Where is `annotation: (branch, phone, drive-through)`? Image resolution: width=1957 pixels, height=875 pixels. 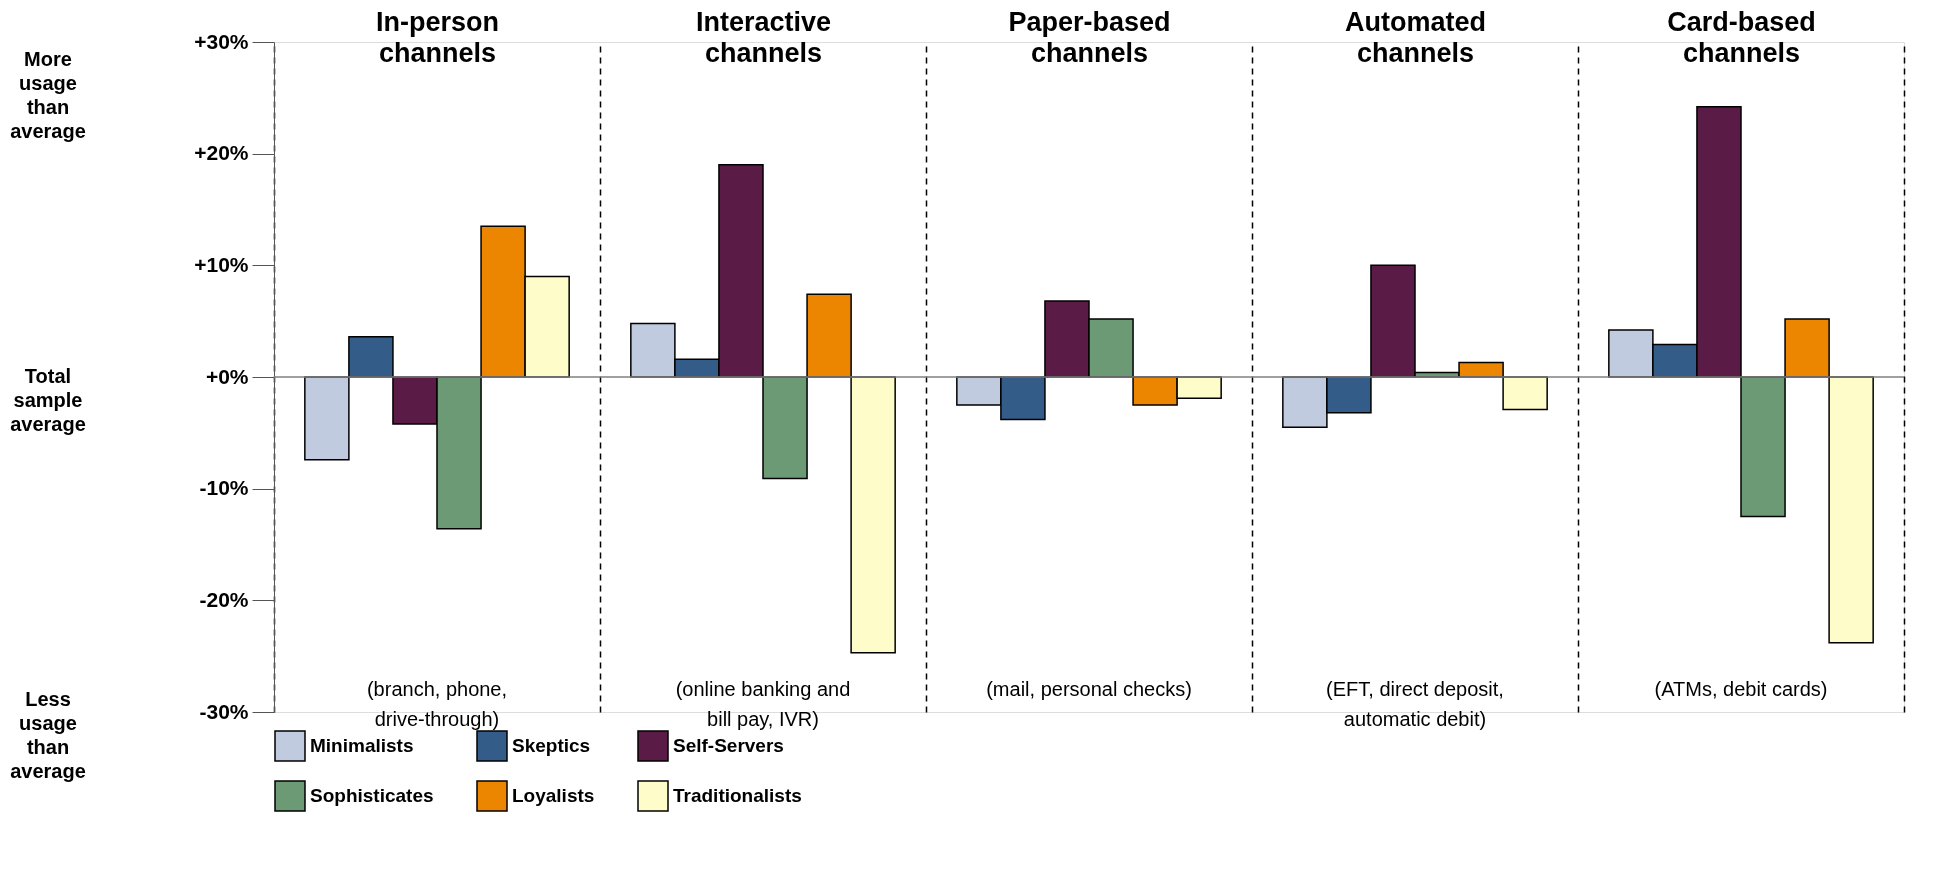 annotation: (branch, phone, drive-through) is located at coordinates (437, 704).